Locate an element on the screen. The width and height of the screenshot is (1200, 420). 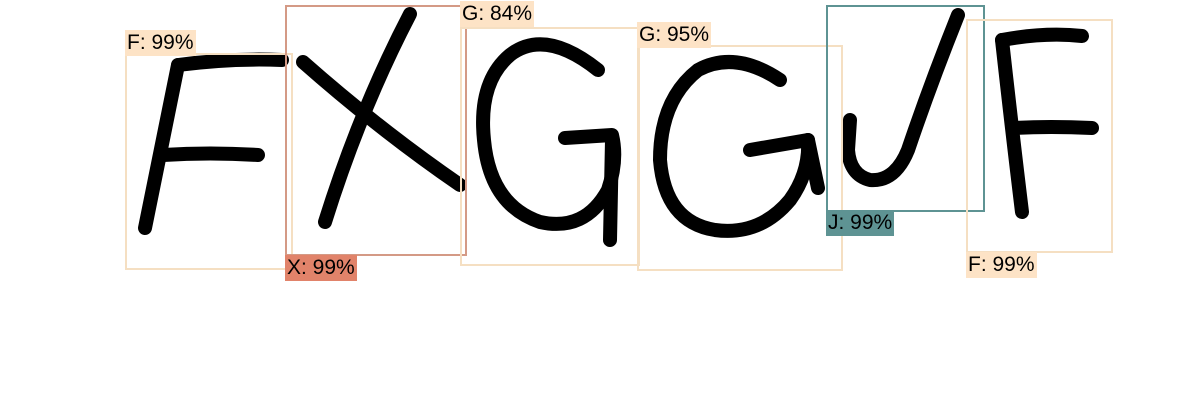
detection-box-j is located at coordinates (905, 108).